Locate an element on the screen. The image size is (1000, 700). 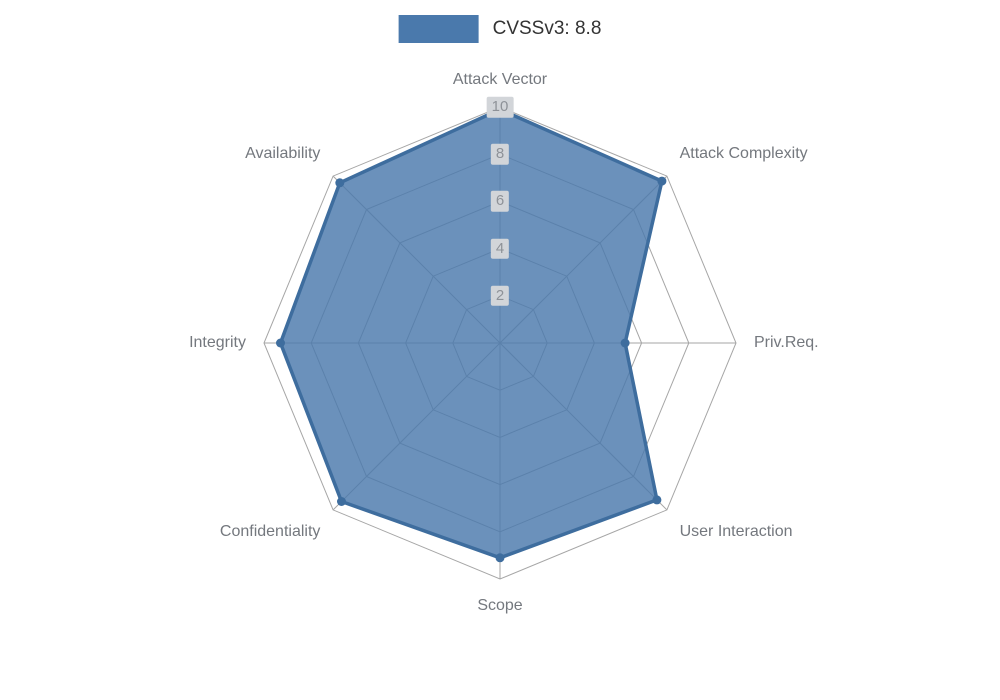
legend-item: CVSSv3: 8.8 is located at coordinates (500, 29).